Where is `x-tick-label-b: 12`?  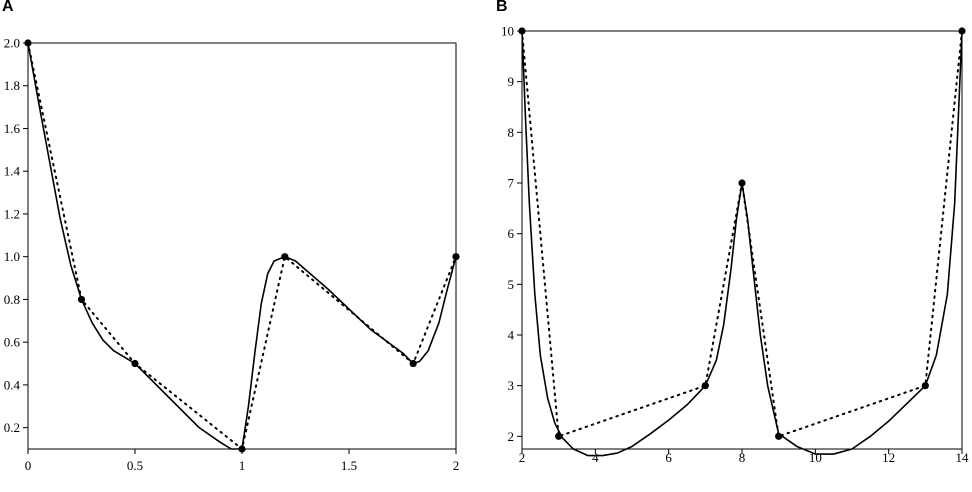 x-tick-label-b: 12 is located at coordinates (888, 457).